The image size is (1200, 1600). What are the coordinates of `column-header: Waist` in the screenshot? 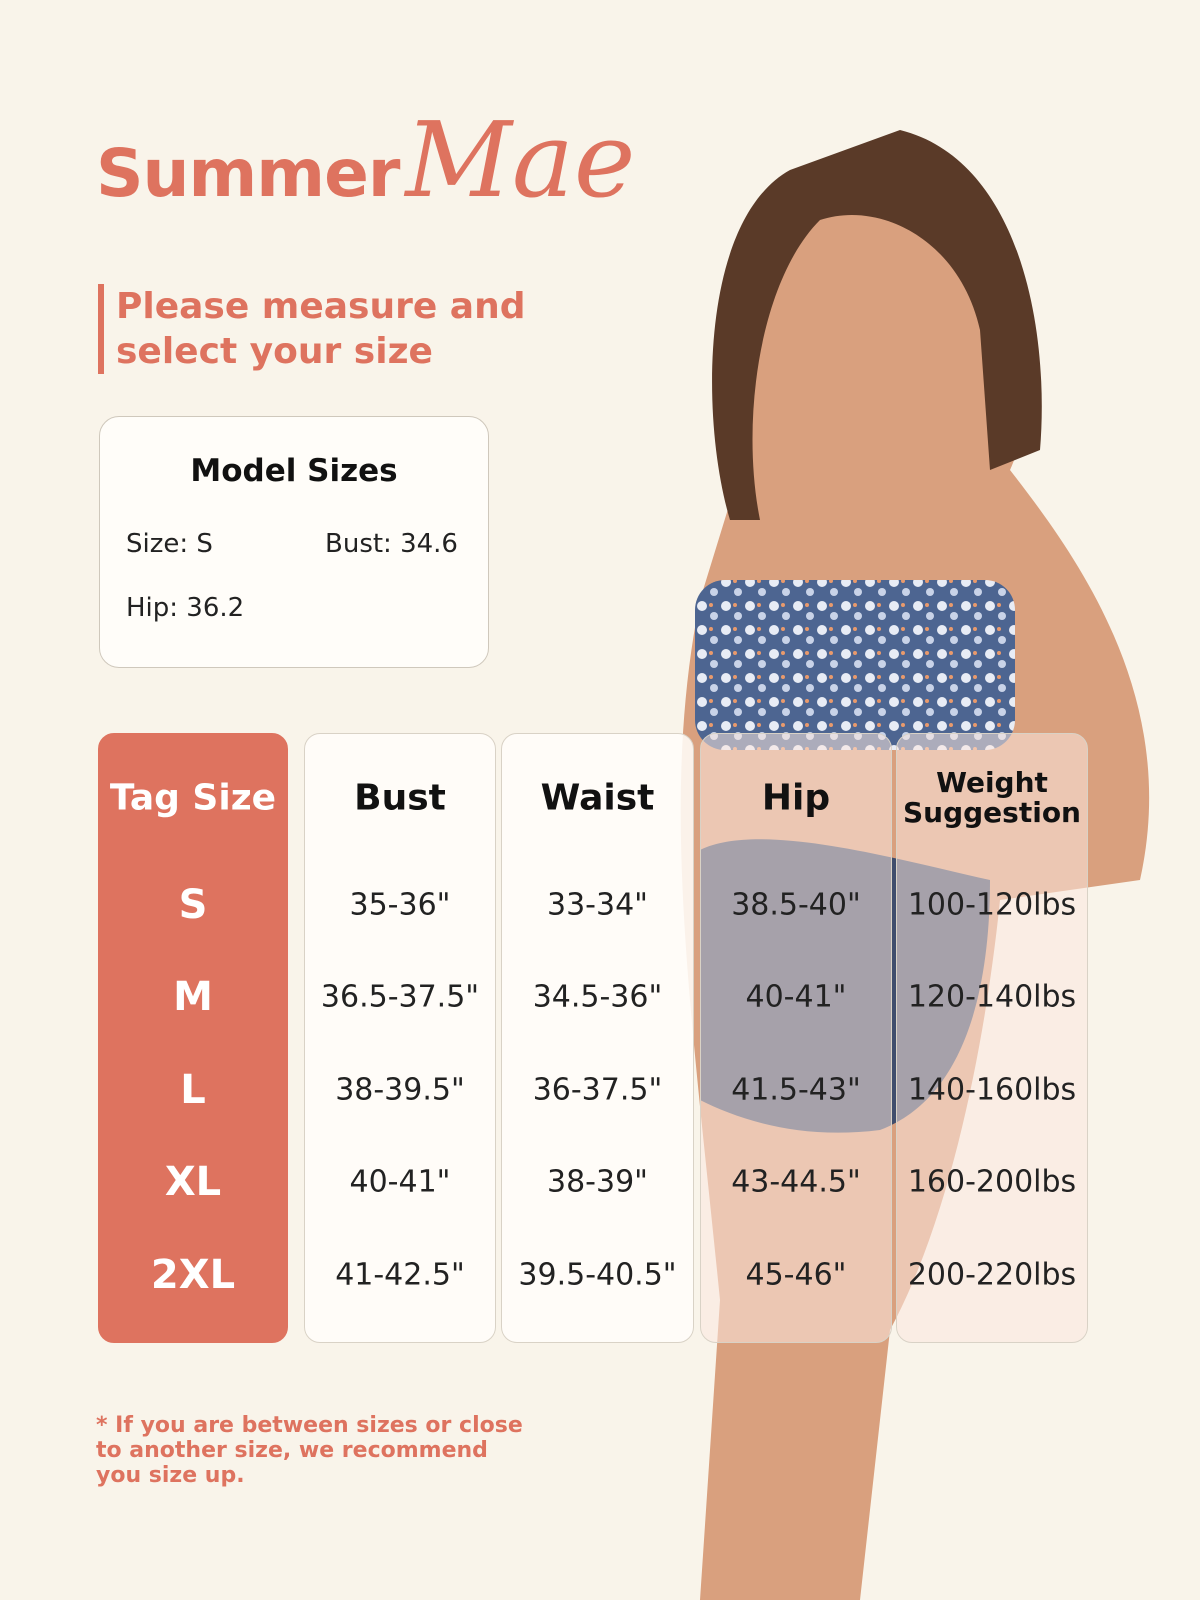 It's located at (597, 798).